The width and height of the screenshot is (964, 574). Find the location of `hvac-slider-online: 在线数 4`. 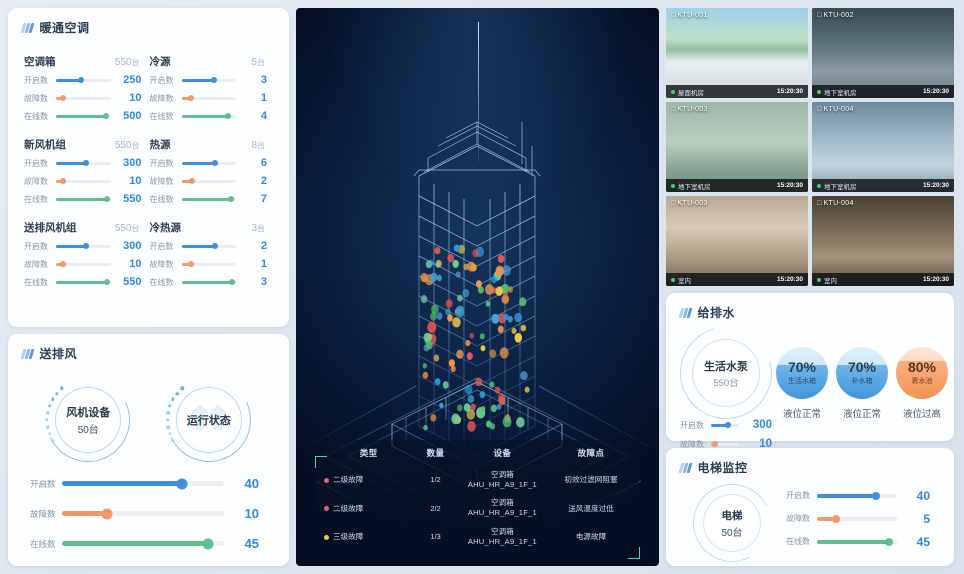

hvac-slider-online: 在线数 4 is located at coordinates (213, 116).